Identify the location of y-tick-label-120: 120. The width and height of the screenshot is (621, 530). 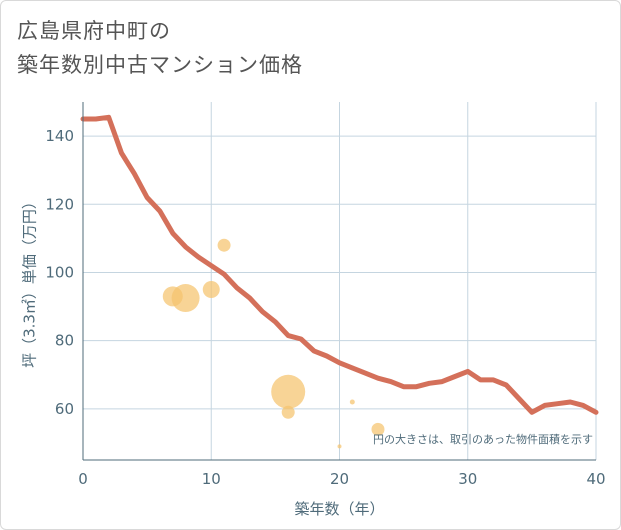
(59, 204).